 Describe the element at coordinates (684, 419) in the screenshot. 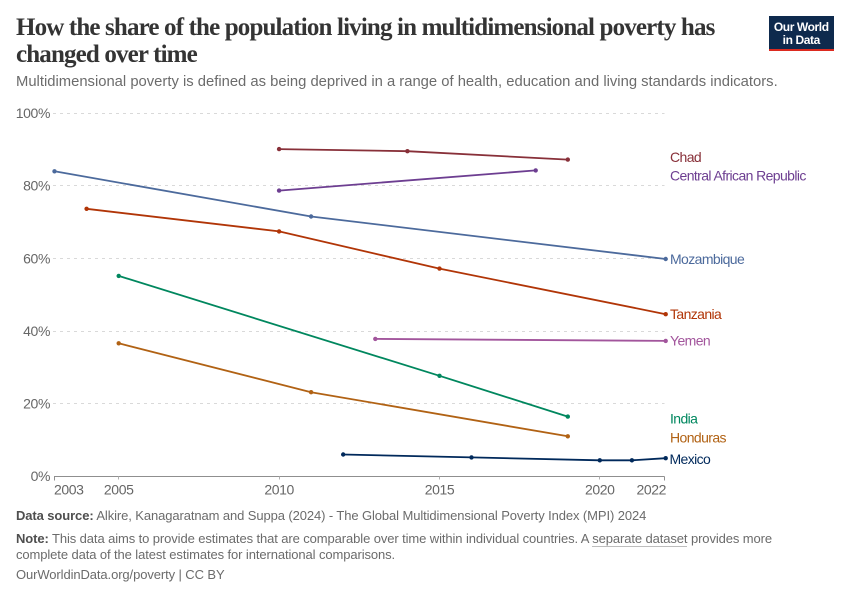

I see `svg-text: India` at that location.